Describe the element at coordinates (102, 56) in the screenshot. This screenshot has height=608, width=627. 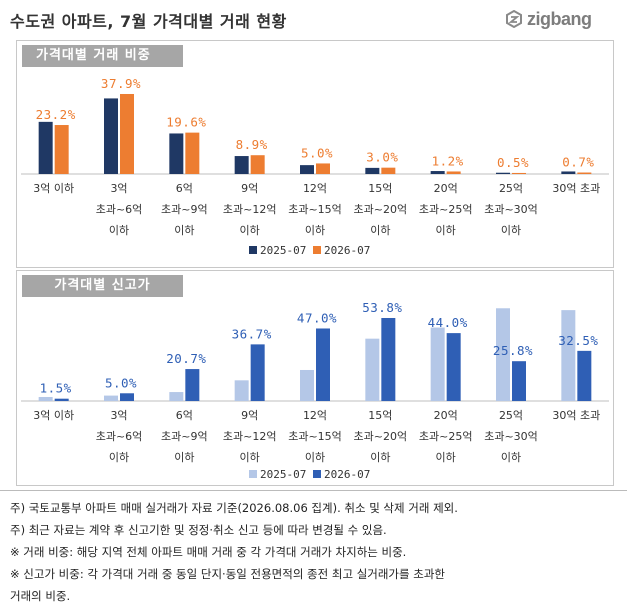
I see `share-chart-title: 가격대별 거래 비중` at that location.